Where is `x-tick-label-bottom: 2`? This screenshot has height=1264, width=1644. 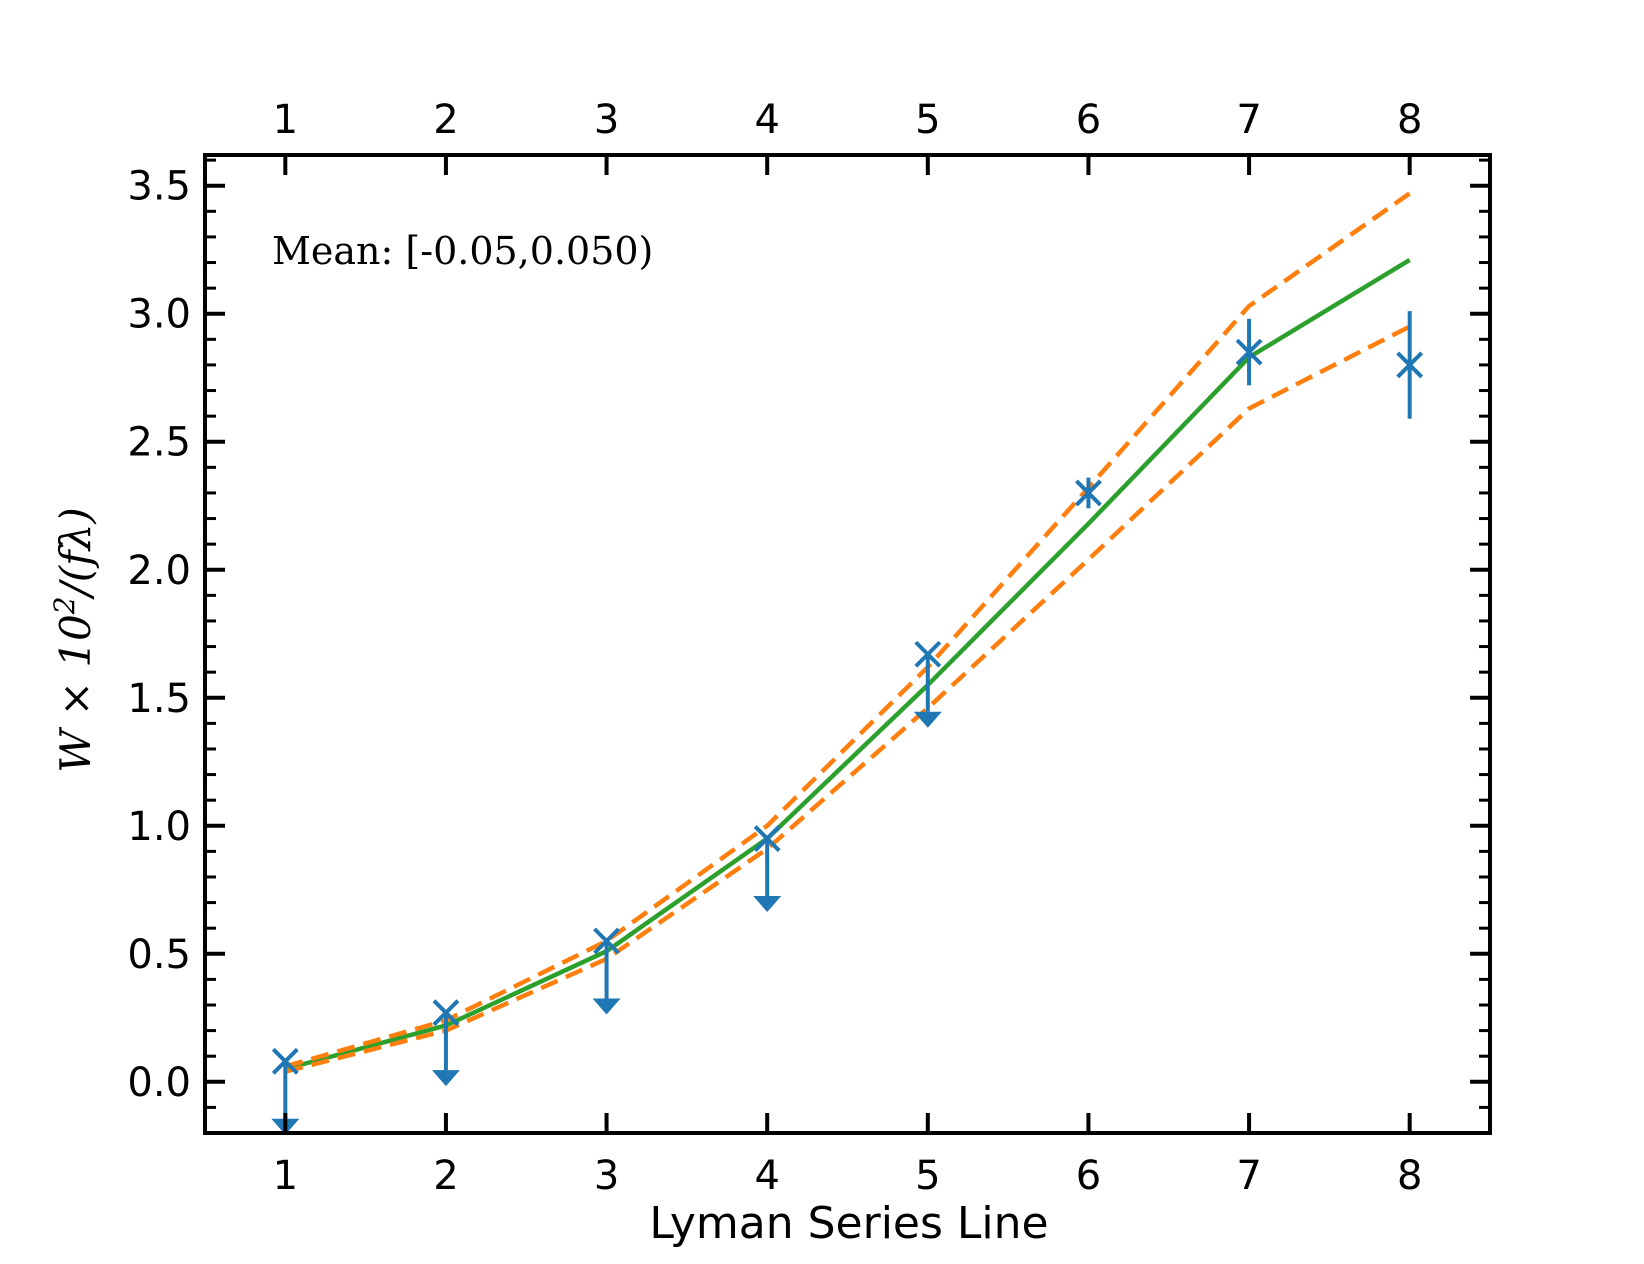
x-tick-label-bottom: 2 is located at coordinates (445, 1176).